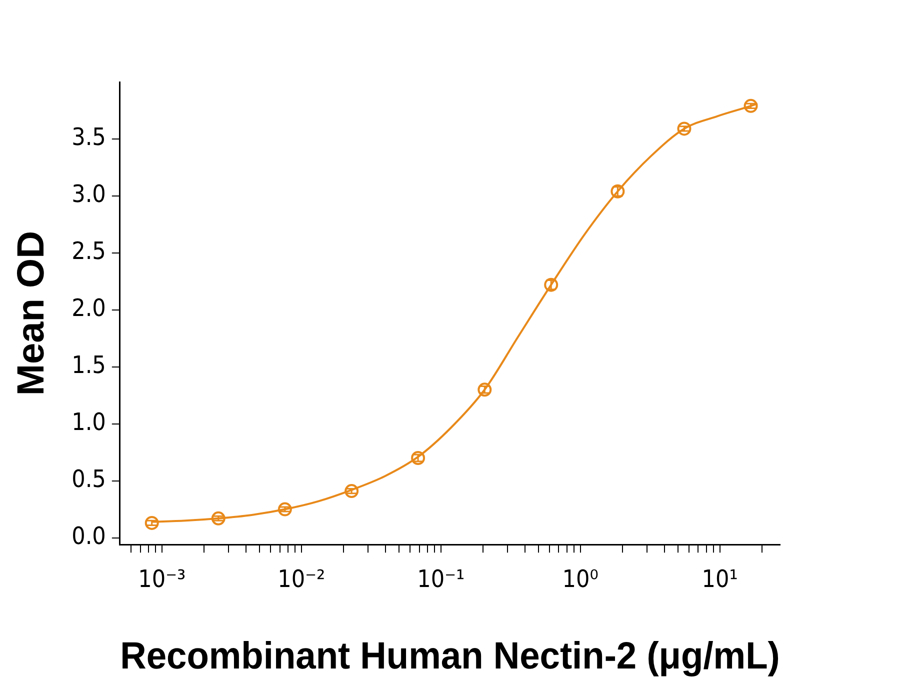 Image resolution: width=920 pixels, height=691 pixels. Describe the element at coordinates (89, 536) in the screenshot. I see `y-tick-label: 0.0` at that location.